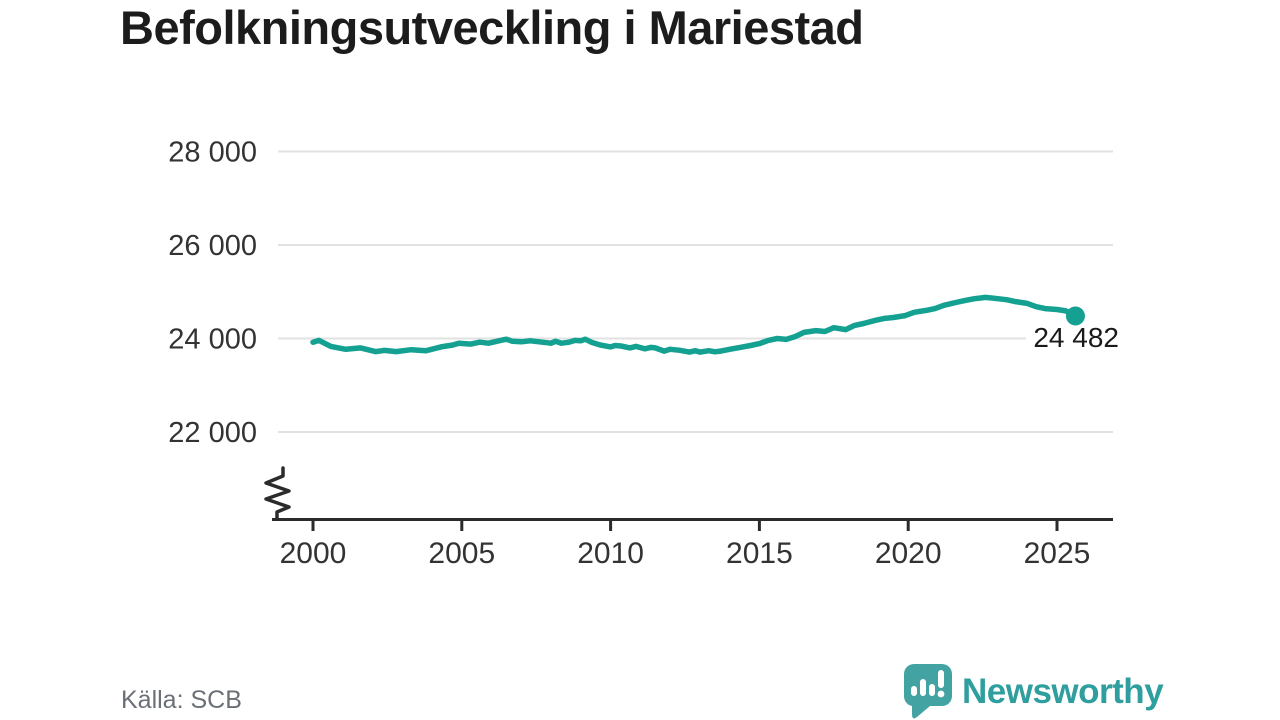  What do you see at coordinates (908, 553) in the screenshot?
I see `x-tick-label-2020: 2020` at bounding box center [908, 553].